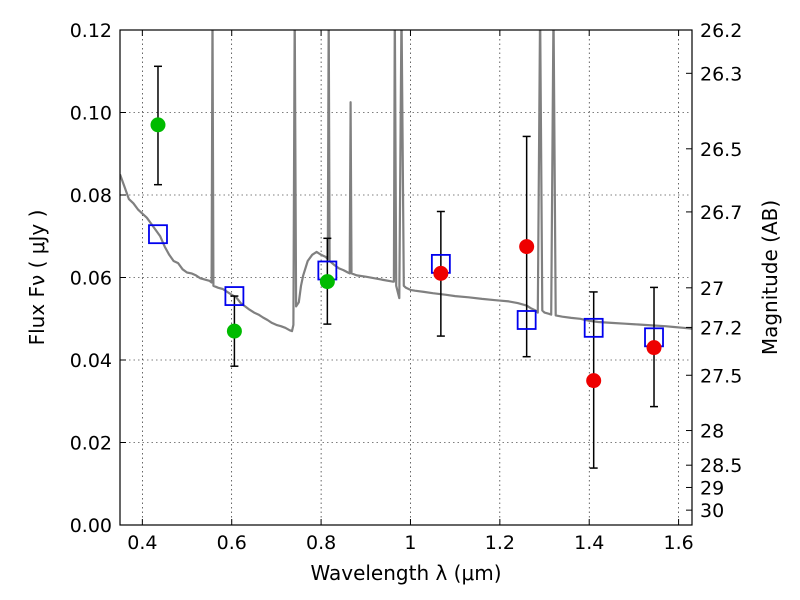 This screenshot has width=800, height=600. Describe the element at coordinates (721, 466) in the screenshot. I see `mag-tick-label: 28.5` at that location.